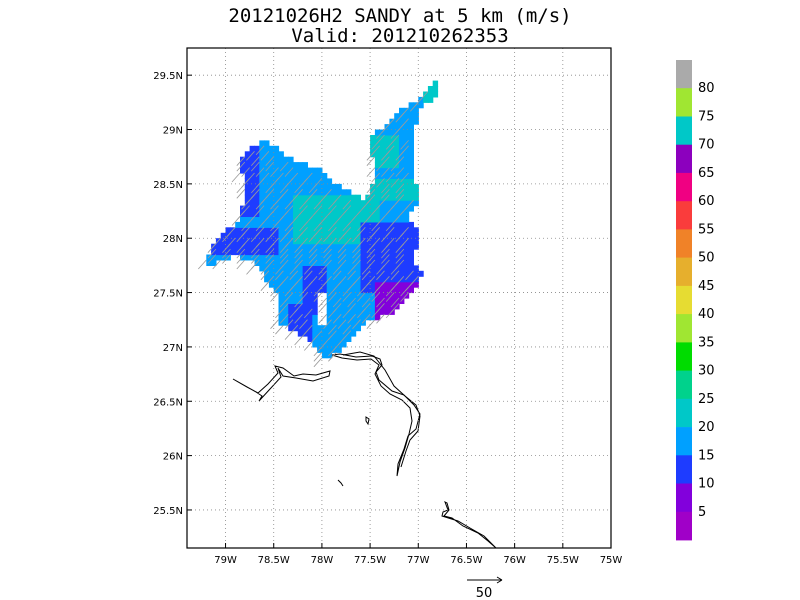 The height and width of the screenshot is (600, 800). Describe the element at coordinates (367, 421) in the screenshot. I see `small-cay-coastline` at that location.